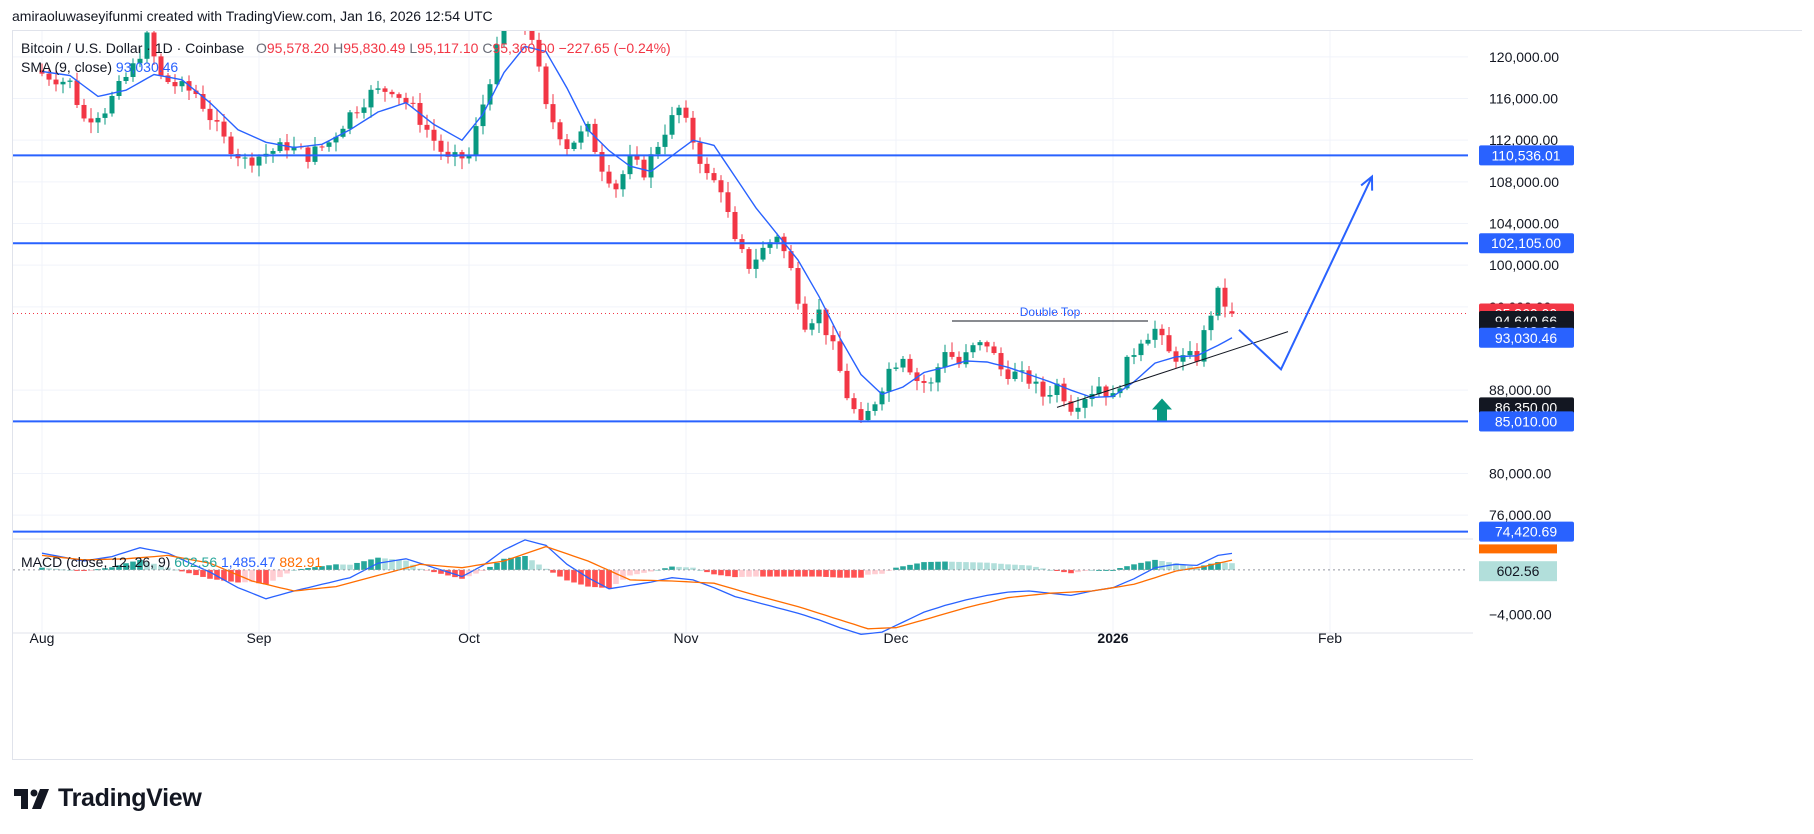  I want to click on macd-signal-line, so click(637, 587).